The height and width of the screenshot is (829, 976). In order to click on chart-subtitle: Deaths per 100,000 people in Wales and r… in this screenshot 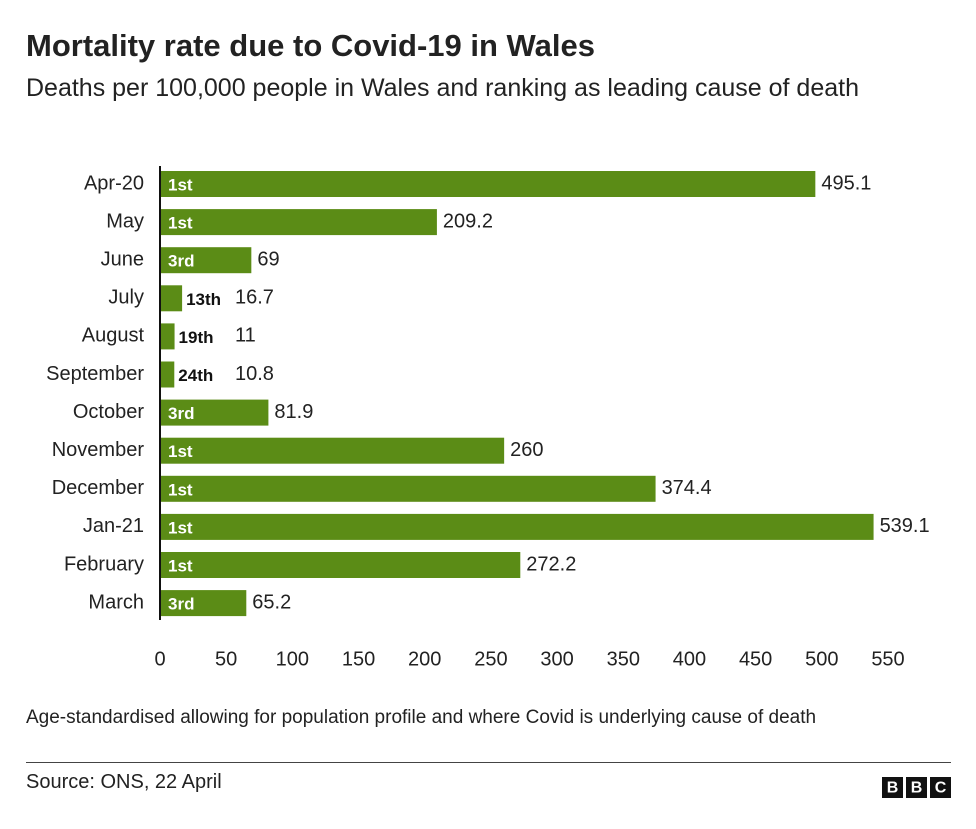, I will do `click(442, 88)`.